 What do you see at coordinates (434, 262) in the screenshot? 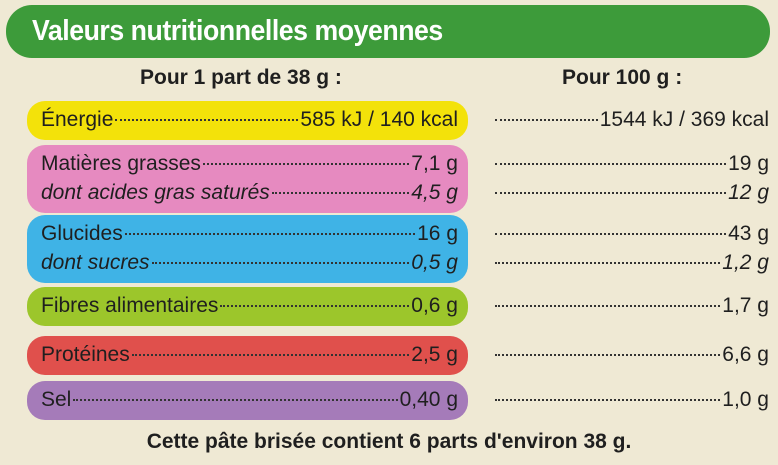
I see `per-portion-value: 0,5 g` at bounding box center [434, 262].